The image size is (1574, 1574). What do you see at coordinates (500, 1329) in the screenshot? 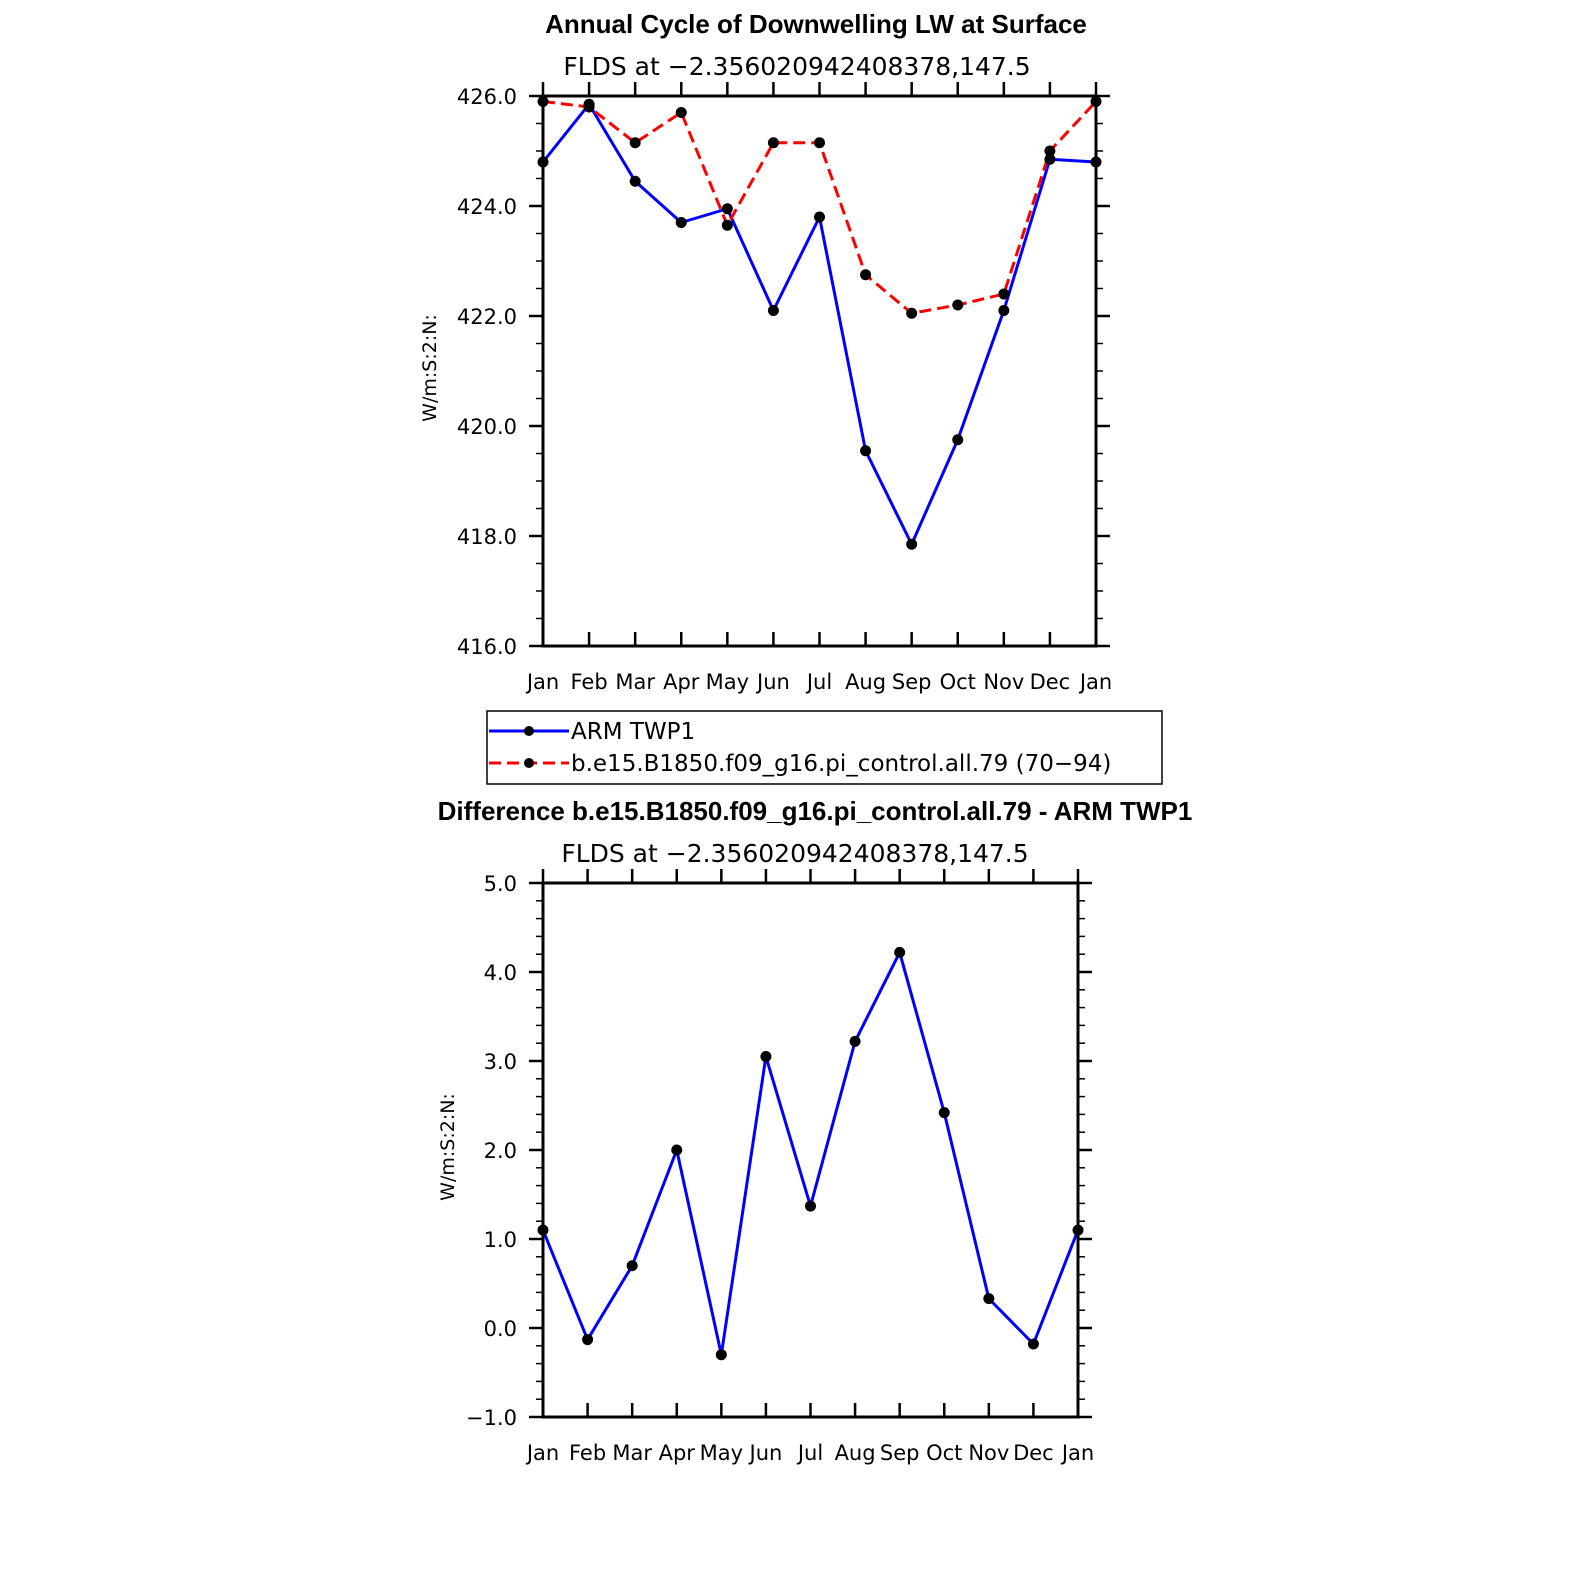
I see `y-tick-label: 0.0` at bounding box center [500, 1329].